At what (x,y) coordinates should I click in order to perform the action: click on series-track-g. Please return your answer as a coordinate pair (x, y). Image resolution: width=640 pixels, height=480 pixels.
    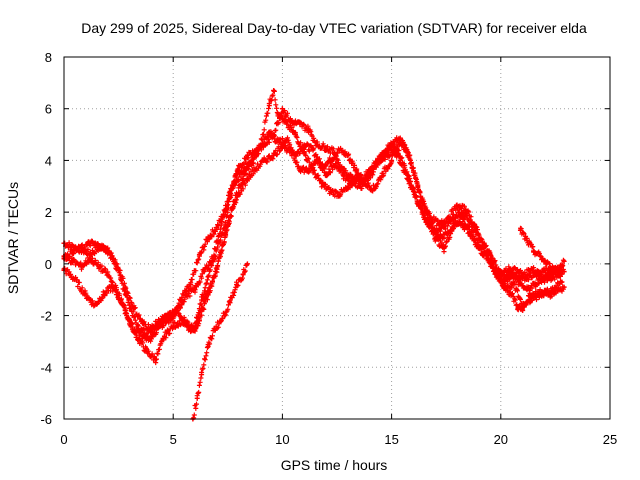
    Looking at the image, I should click on (542, 250).